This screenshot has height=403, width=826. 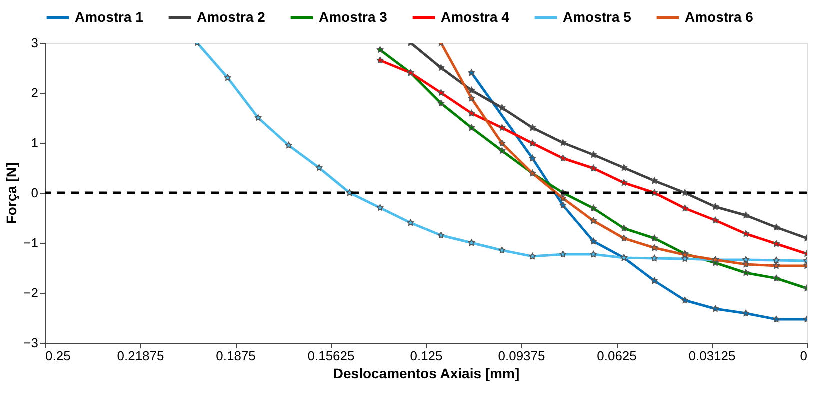 What do you see at coordinates (34, 43) in the screenshot?
I see `y-tick-label: 3` at bounding box center [34, 43].